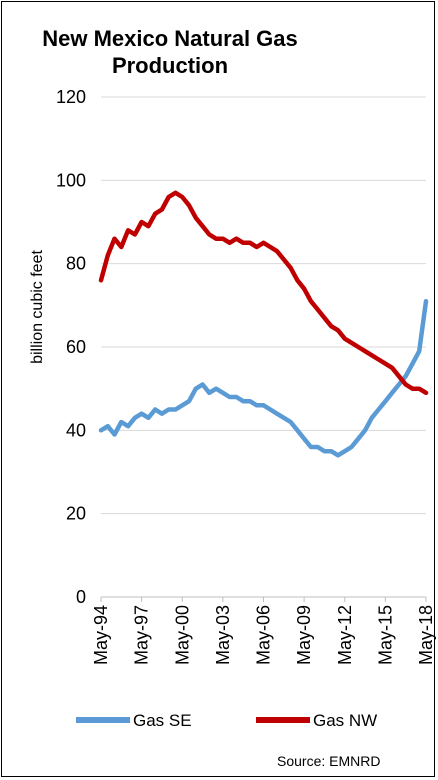  I want to click on chart-title-line1: New Mexico Natural Gas, so click(170, 38).